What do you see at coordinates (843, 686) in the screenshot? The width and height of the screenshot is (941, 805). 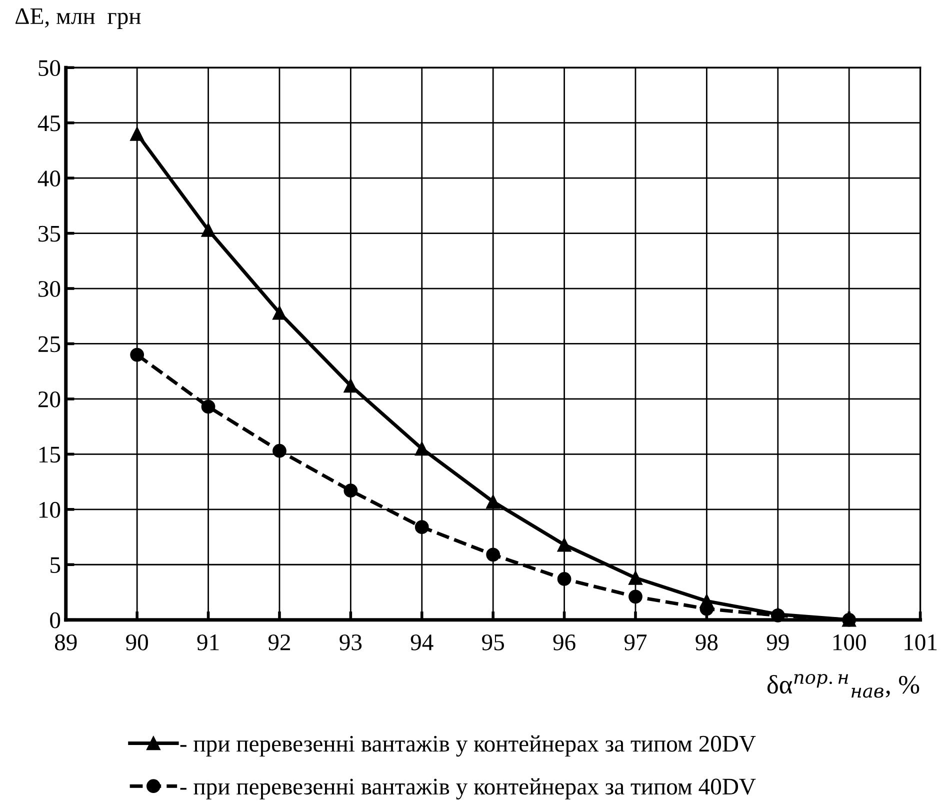 I see `x-axis-title: δα$^{пор.н}$$_{нав}$, %` at bounding box center [843, 686].